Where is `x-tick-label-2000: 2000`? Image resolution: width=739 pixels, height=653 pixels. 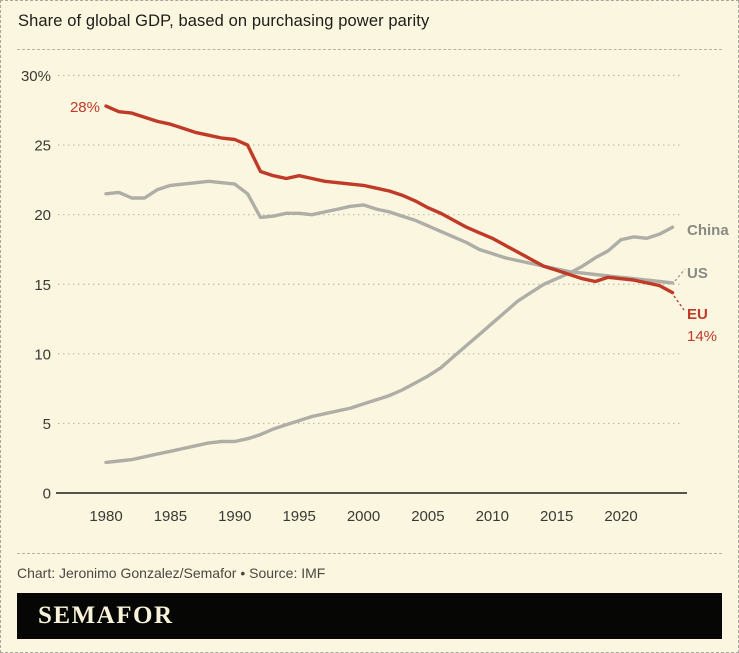
x-tick-label-2000: 2000 is located at coordinates (363, 516).